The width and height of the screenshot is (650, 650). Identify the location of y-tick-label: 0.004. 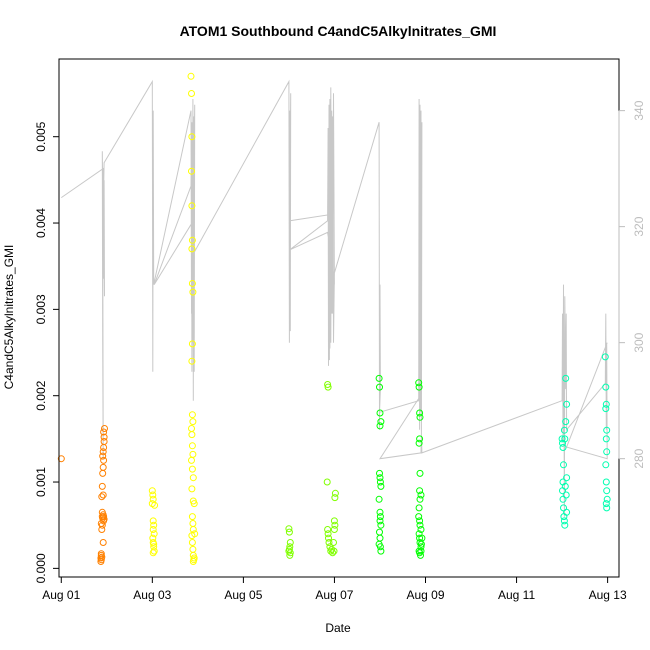
(41, 223).